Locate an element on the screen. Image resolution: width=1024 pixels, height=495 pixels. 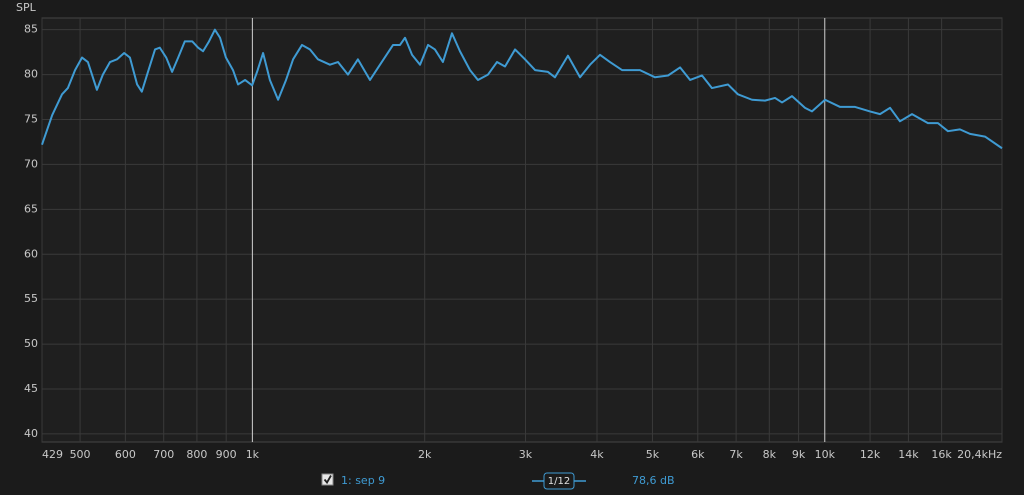
smoothing-button is located at coordinates (559, 481).